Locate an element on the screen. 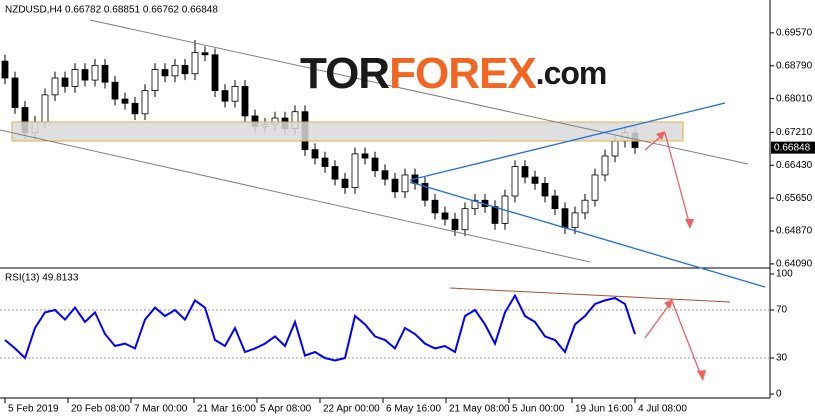  x-tick-label: 21 May 08:00 is located at coordinates (479, 409).